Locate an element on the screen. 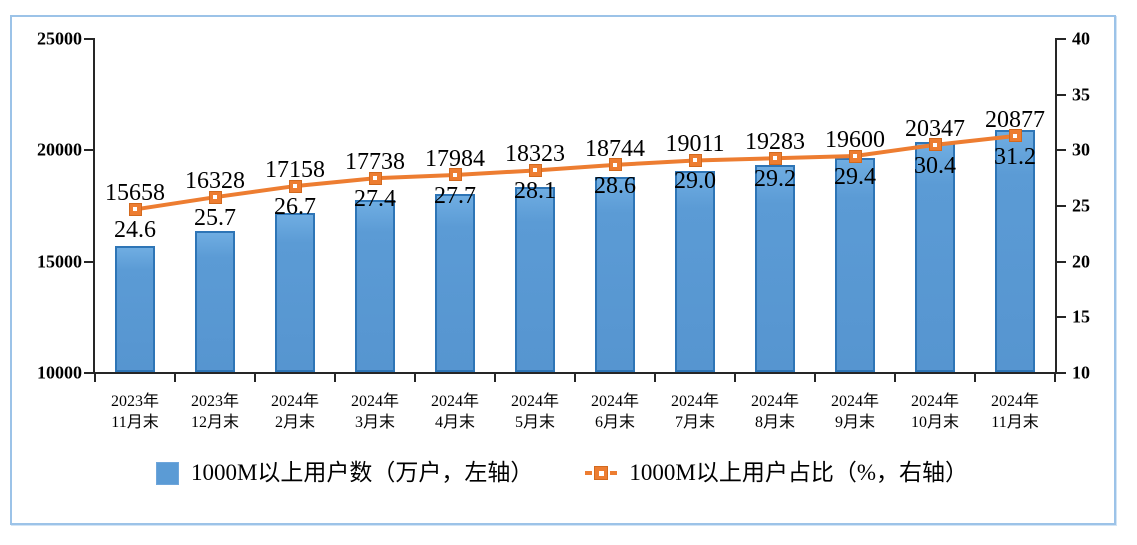 This screenshot has width=1137, height=545. line-percent-label: 28.6 is located at coordinates (615, 185).